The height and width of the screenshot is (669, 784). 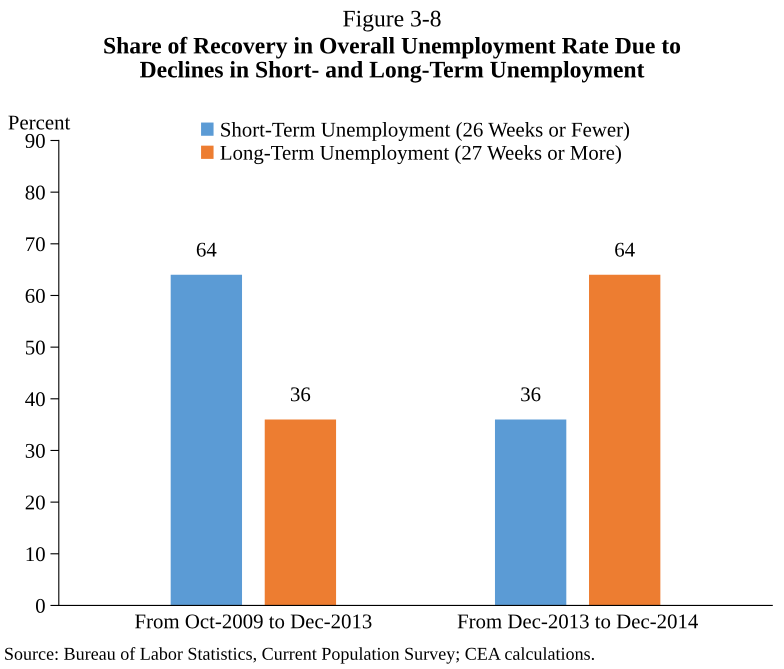 I want to click on x-tick-label: From Dec-2013 to Dec-2014, so click(x=578, y=621).